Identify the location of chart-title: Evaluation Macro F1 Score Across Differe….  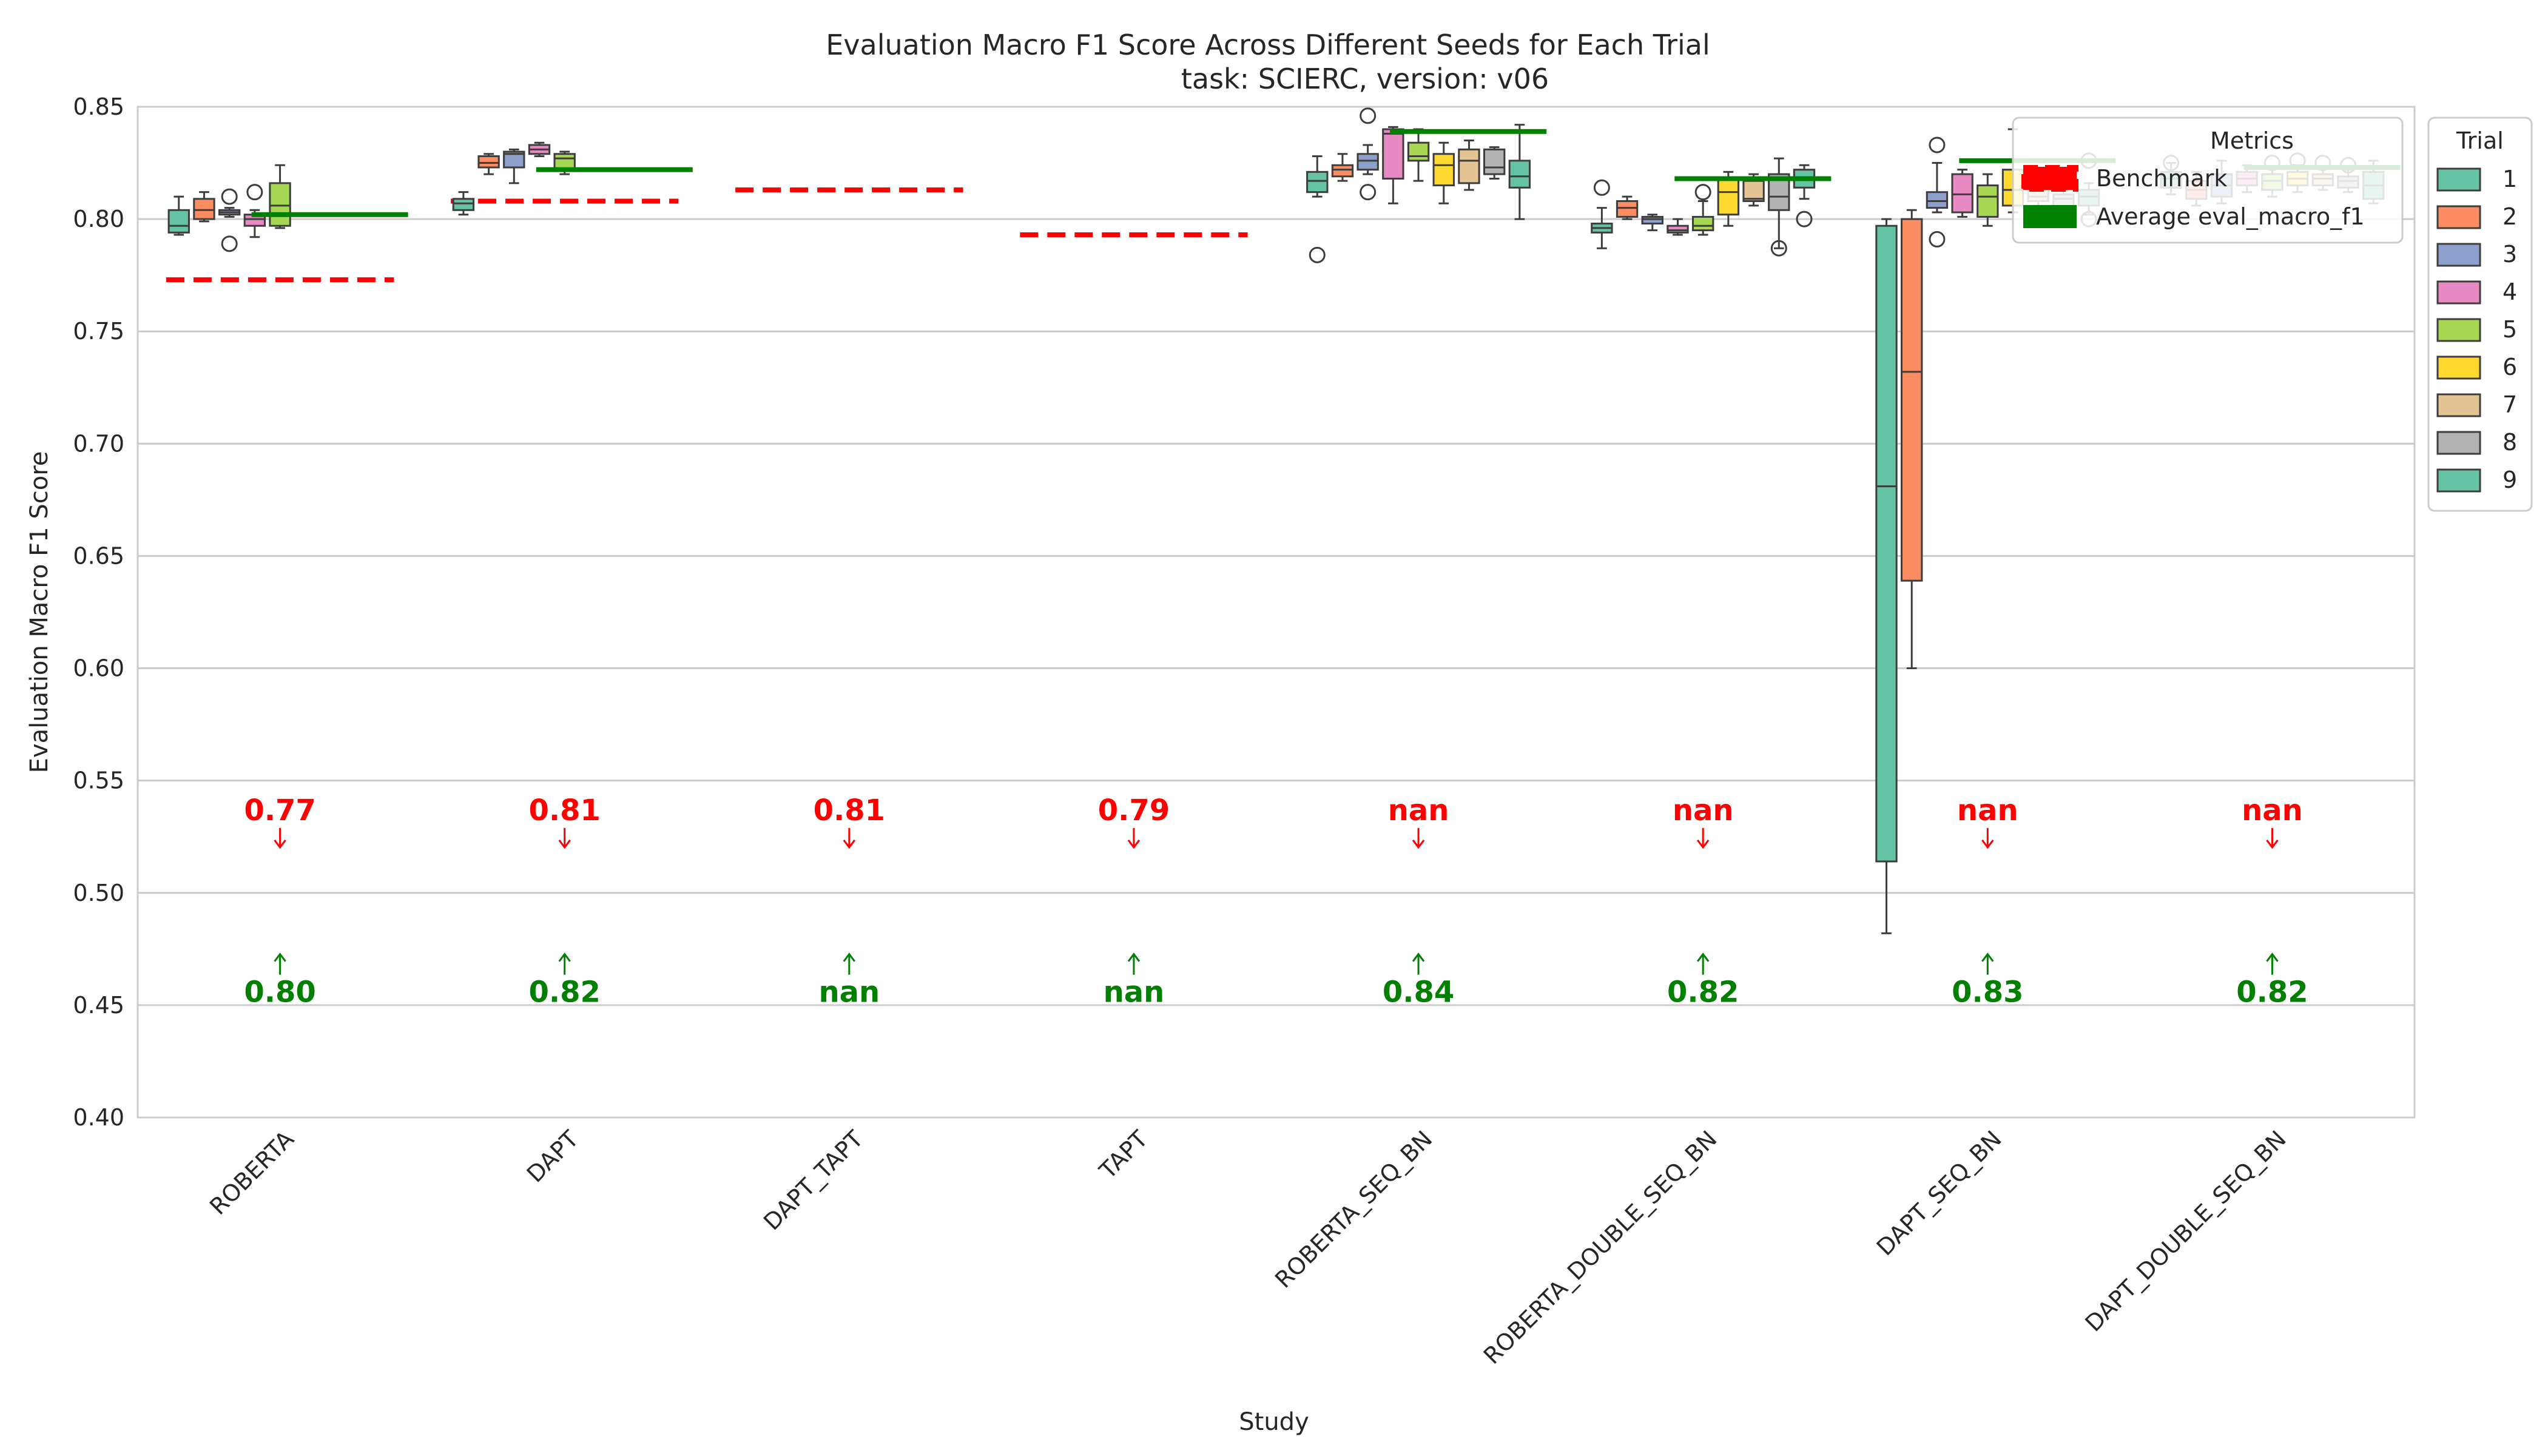
(1268, 45).